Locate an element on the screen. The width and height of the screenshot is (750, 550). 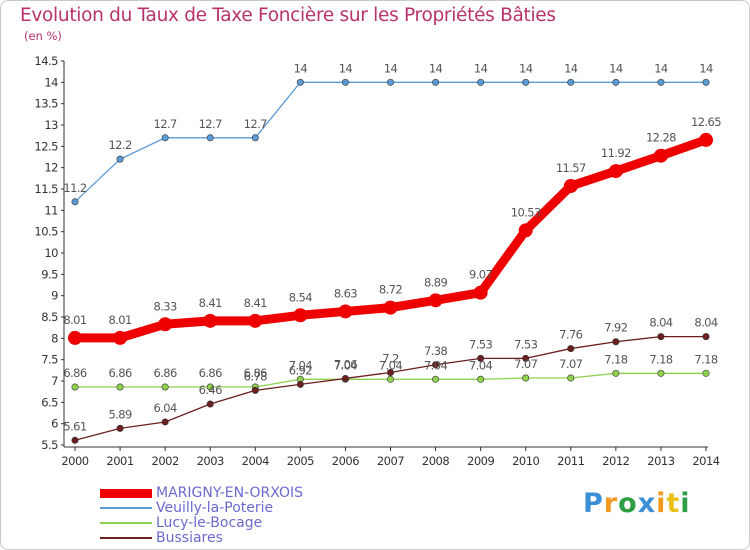
data-label-marigny-en-orxois: 11.92 is located at coordinates (616, 153).